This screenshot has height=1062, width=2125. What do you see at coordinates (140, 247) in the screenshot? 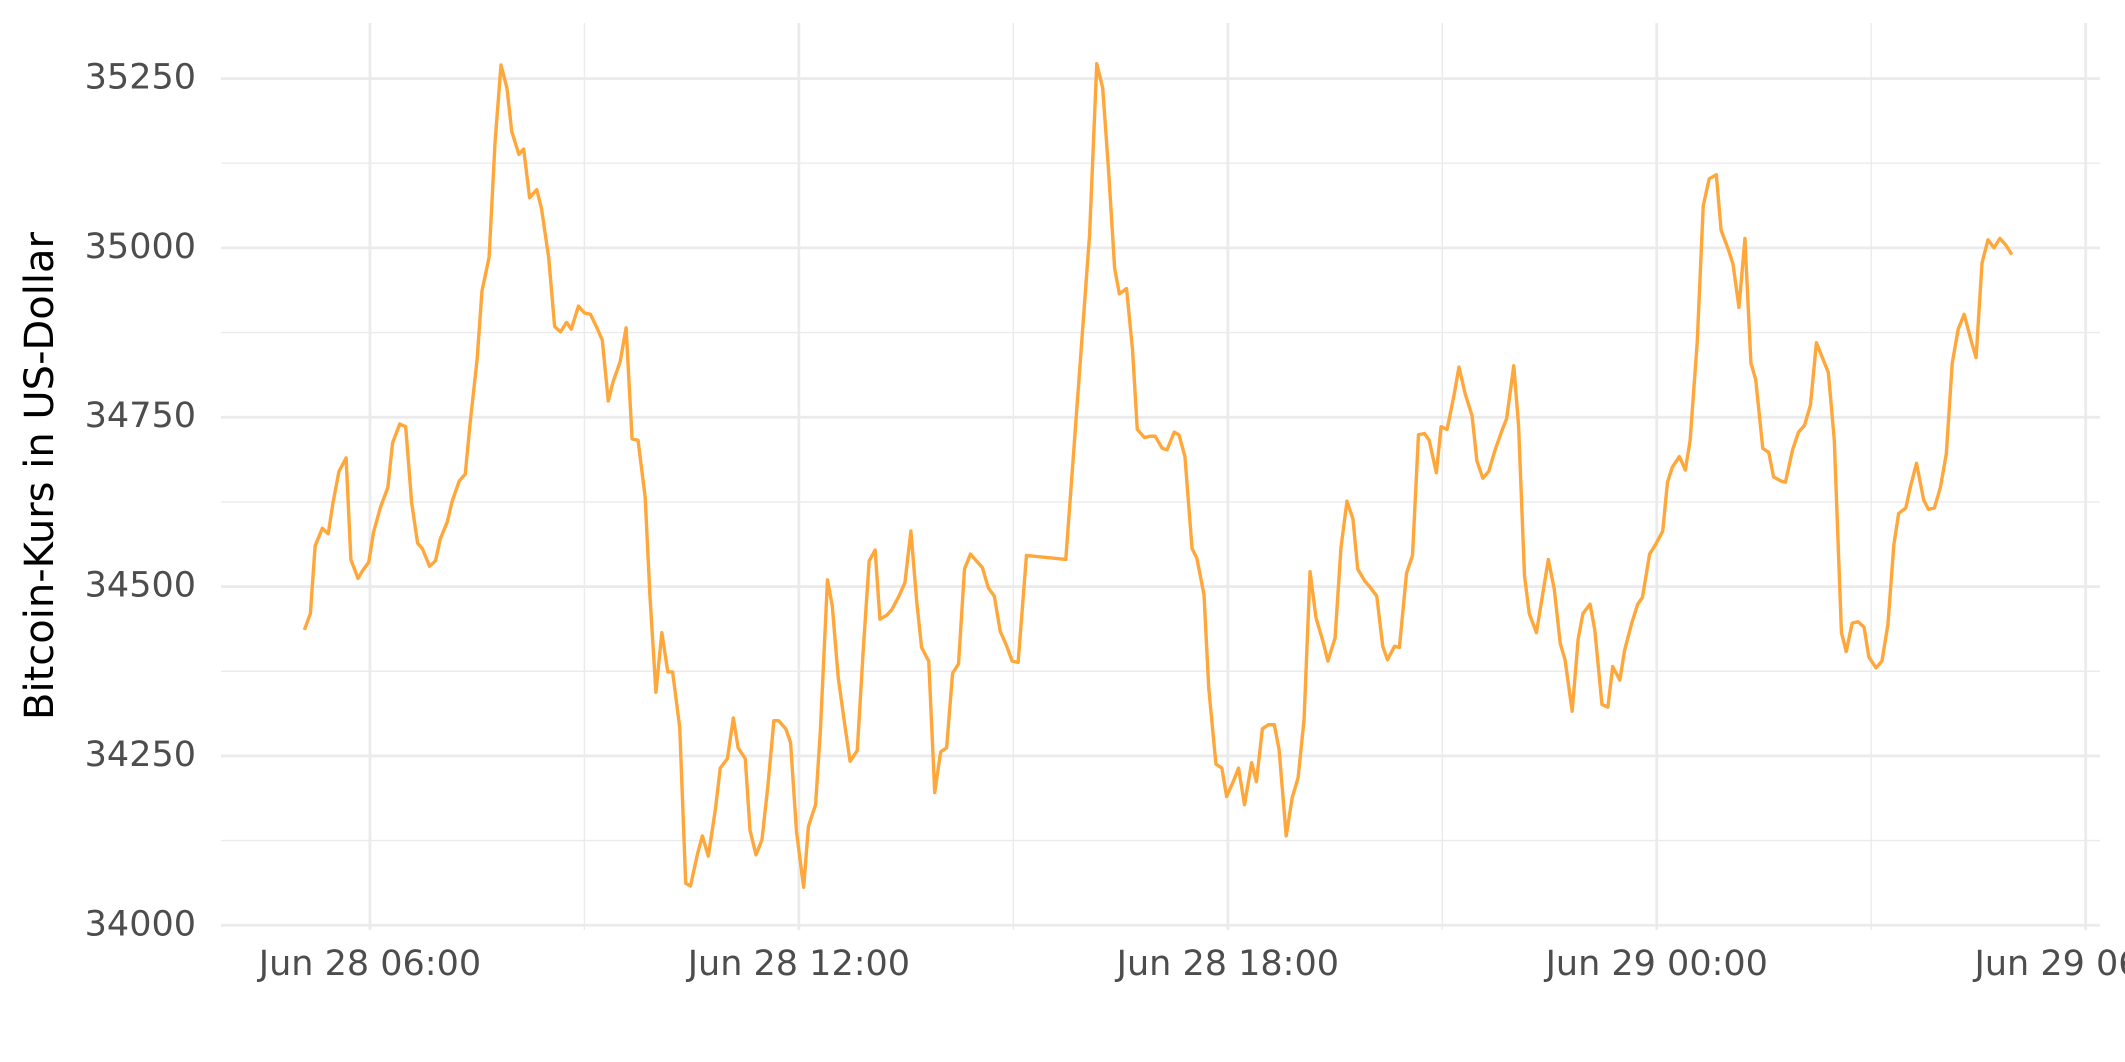
I see `y-tick-label: 35000` at bounding box center [140, 247].